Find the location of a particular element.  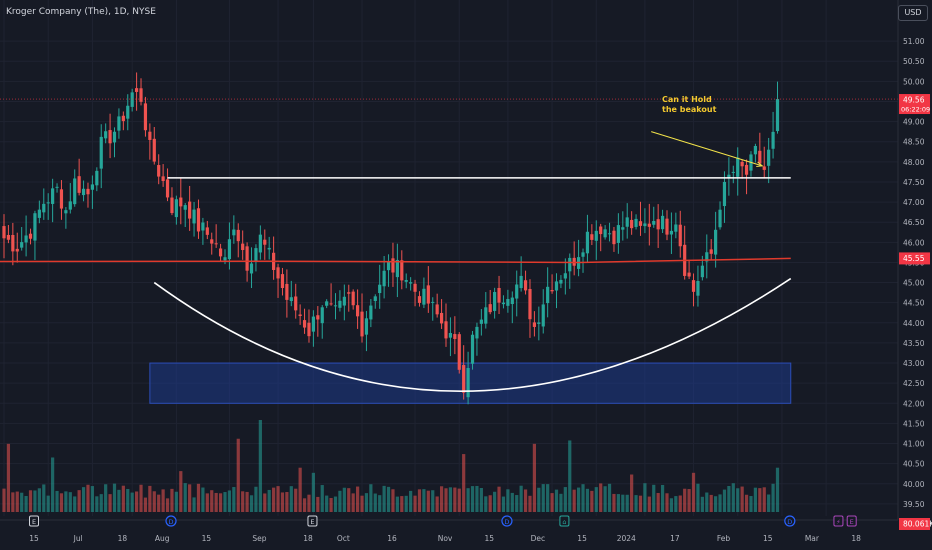

volume-badge: 80.061K is located at coordinates (915, 524).